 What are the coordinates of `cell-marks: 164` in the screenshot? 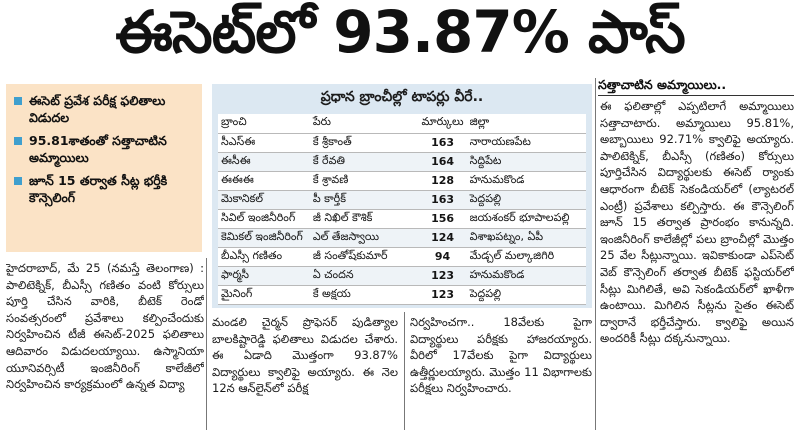 It's located at (442, 162).